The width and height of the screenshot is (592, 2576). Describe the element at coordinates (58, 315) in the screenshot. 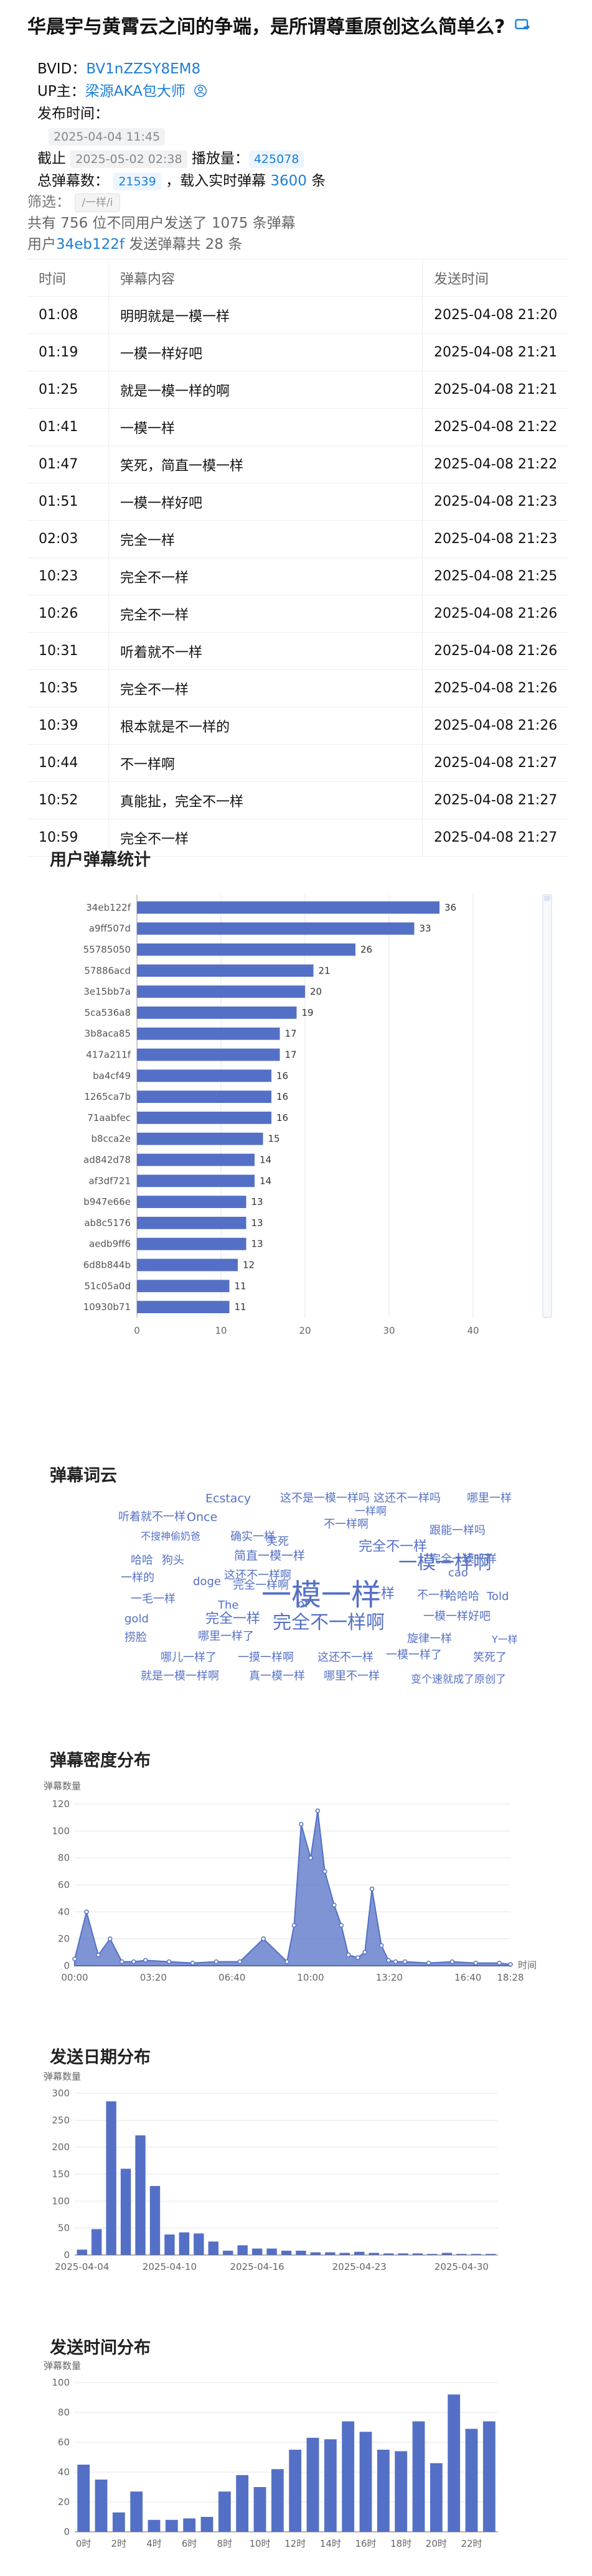

I see `cell-time: 01:08` at that location.